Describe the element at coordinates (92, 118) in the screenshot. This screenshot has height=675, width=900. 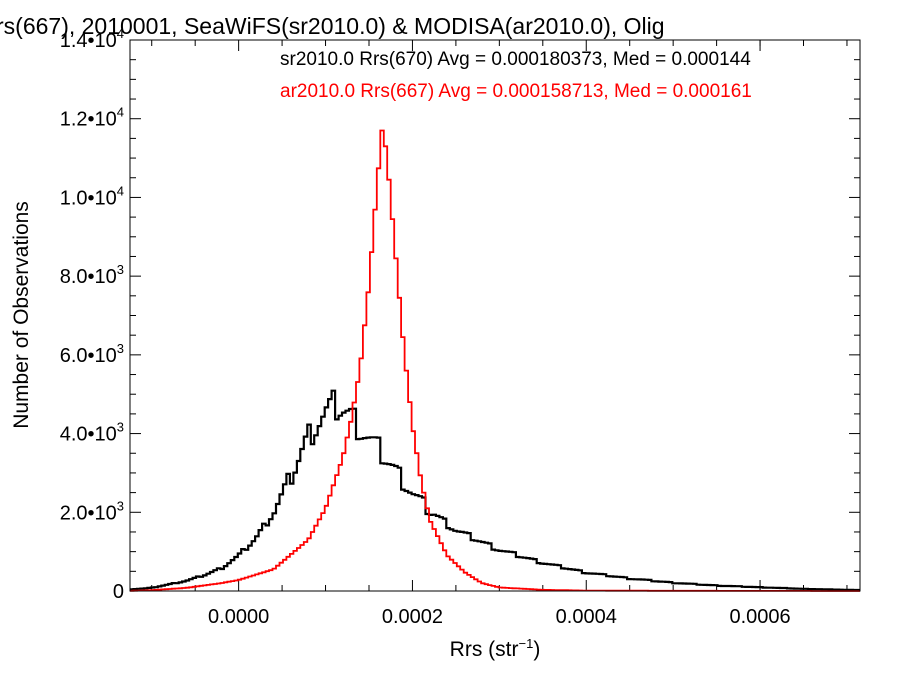
I see `y-tick-label: 1.2•104` at that location.